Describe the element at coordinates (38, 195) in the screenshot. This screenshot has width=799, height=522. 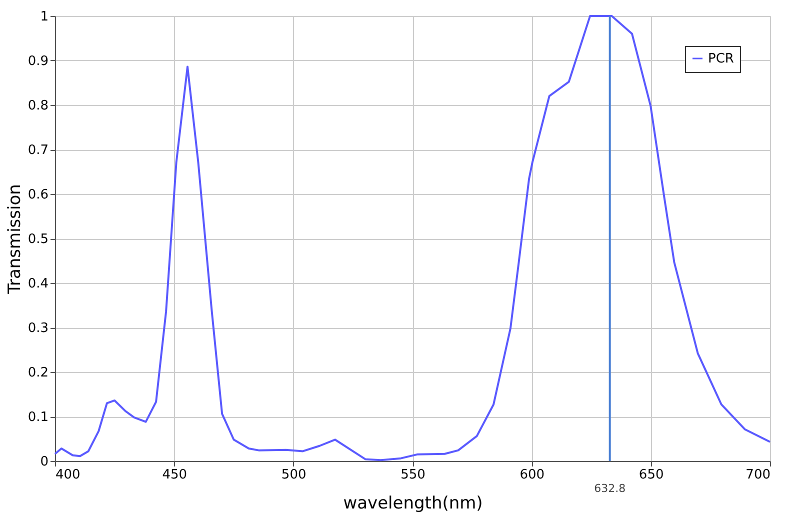
I see `y-tick-label: 0.6` at that location.